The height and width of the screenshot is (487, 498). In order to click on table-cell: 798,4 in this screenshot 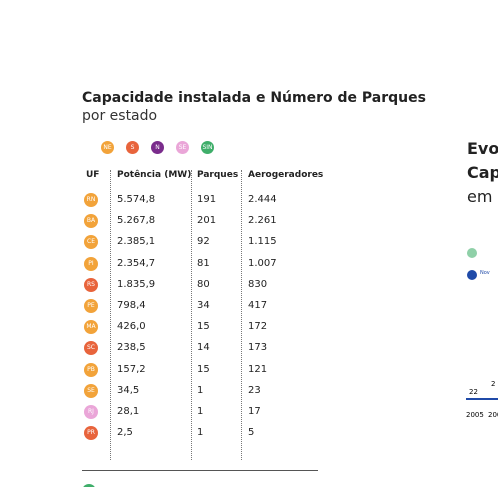, I will do `click(131, 305)`.